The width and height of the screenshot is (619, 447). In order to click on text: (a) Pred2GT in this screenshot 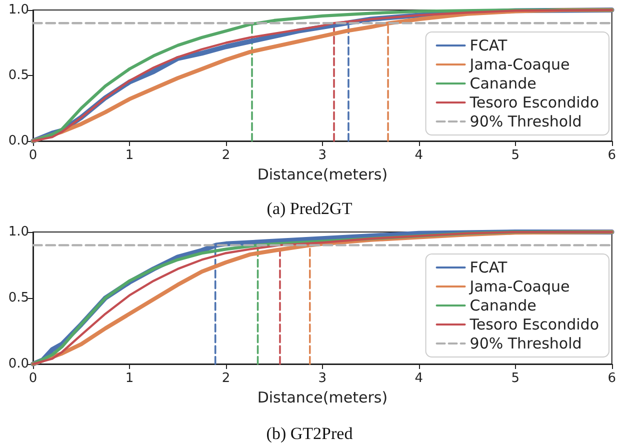, I will do `click(309, 208)`.